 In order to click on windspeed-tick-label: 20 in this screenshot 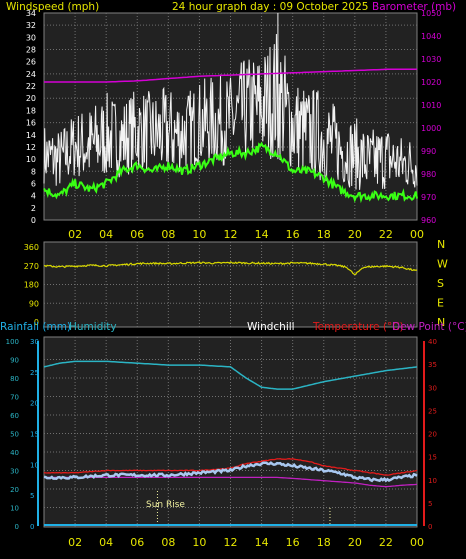, I will do `click(31, 98)`.